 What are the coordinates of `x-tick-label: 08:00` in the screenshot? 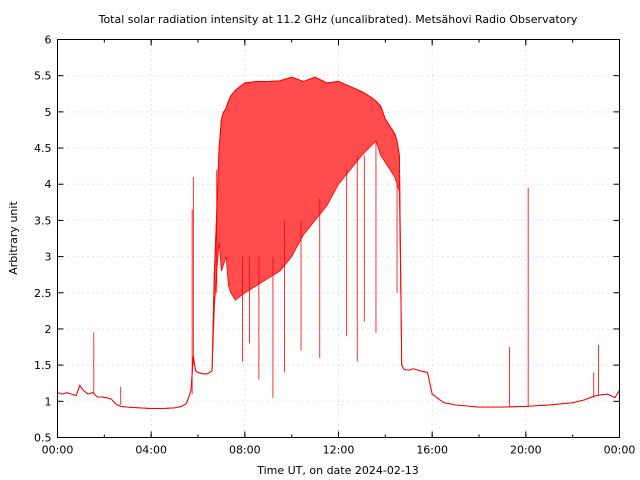 It's located at (245, 450).